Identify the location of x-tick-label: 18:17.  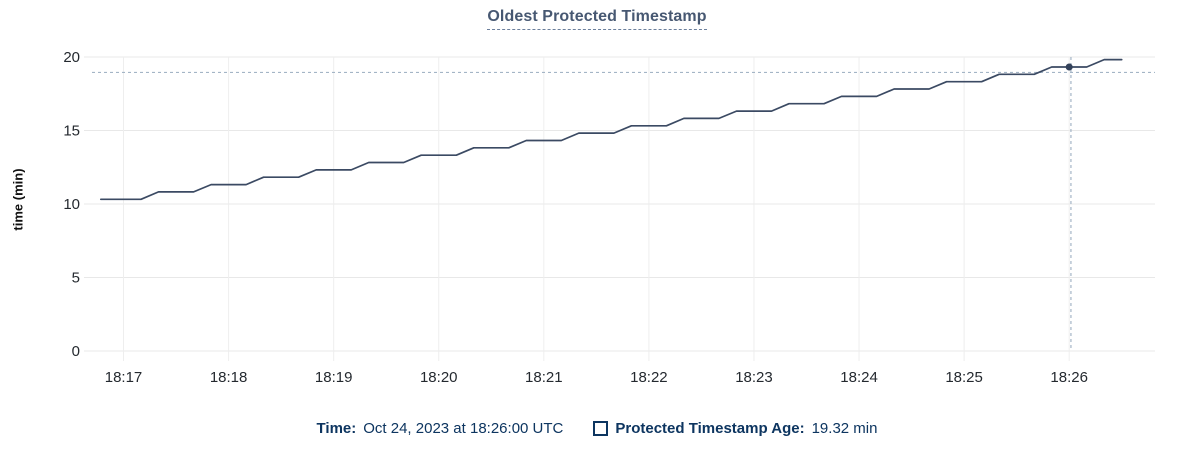
(124, 377).